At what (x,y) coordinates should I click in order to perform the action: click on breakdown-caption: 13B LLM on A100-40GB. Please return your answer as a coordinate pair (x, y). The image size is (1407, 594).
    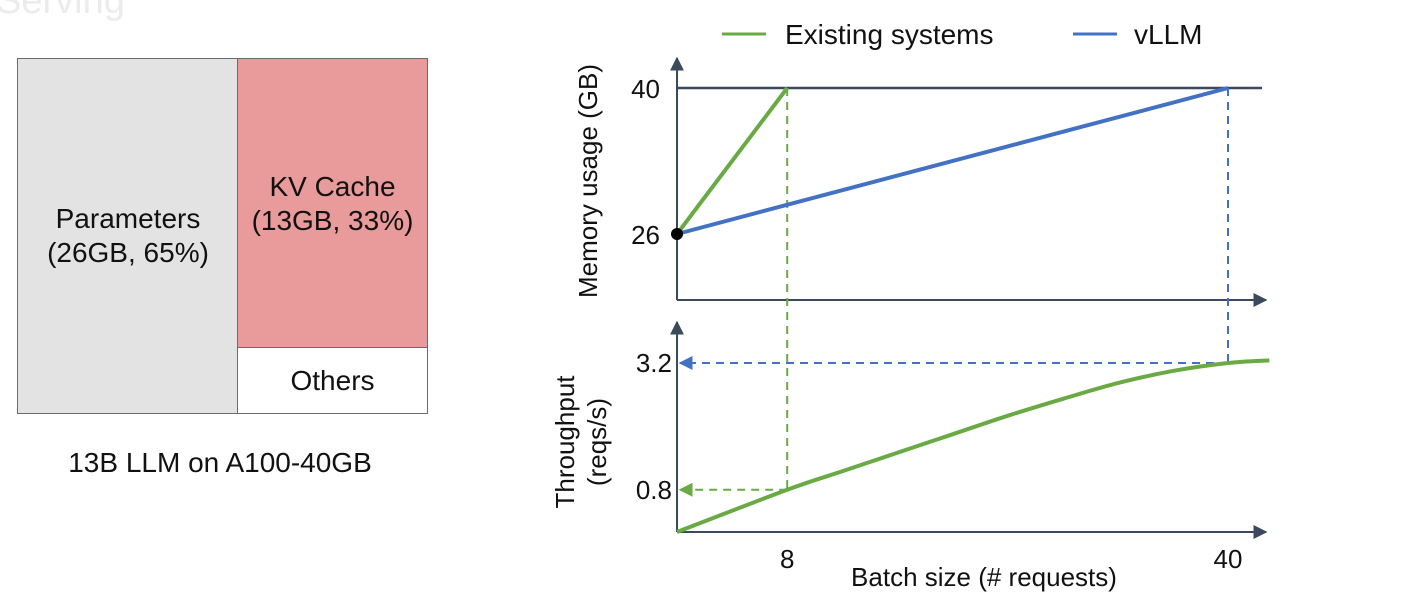
    Looking at the image, I should click on (220, 462).